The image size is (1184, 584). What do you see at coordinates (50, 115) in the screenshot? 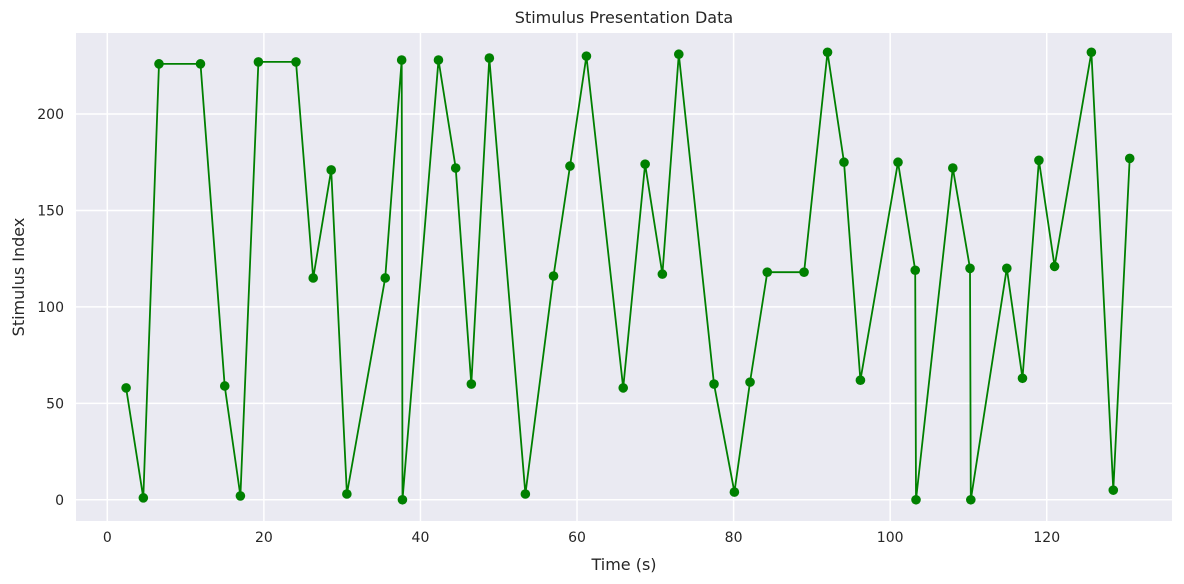
I see `y-tick-label: 200` at bounding box center [50, 115].